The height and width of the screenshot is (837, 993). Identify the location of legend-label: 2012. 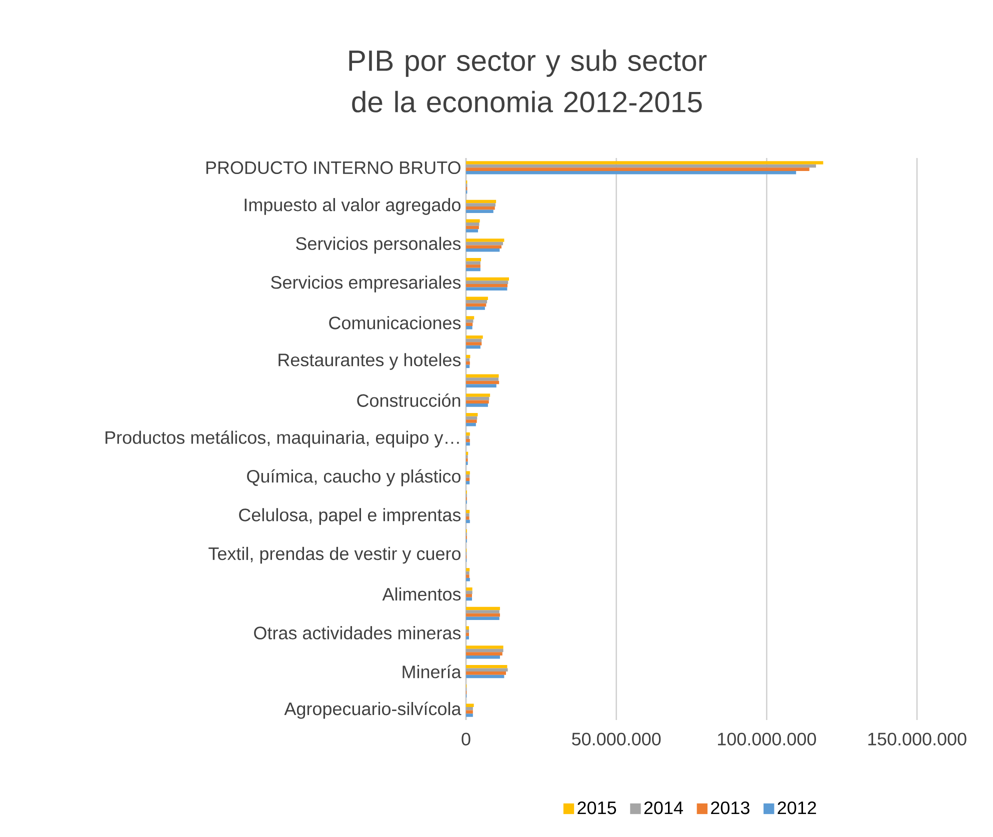
(797, 807).